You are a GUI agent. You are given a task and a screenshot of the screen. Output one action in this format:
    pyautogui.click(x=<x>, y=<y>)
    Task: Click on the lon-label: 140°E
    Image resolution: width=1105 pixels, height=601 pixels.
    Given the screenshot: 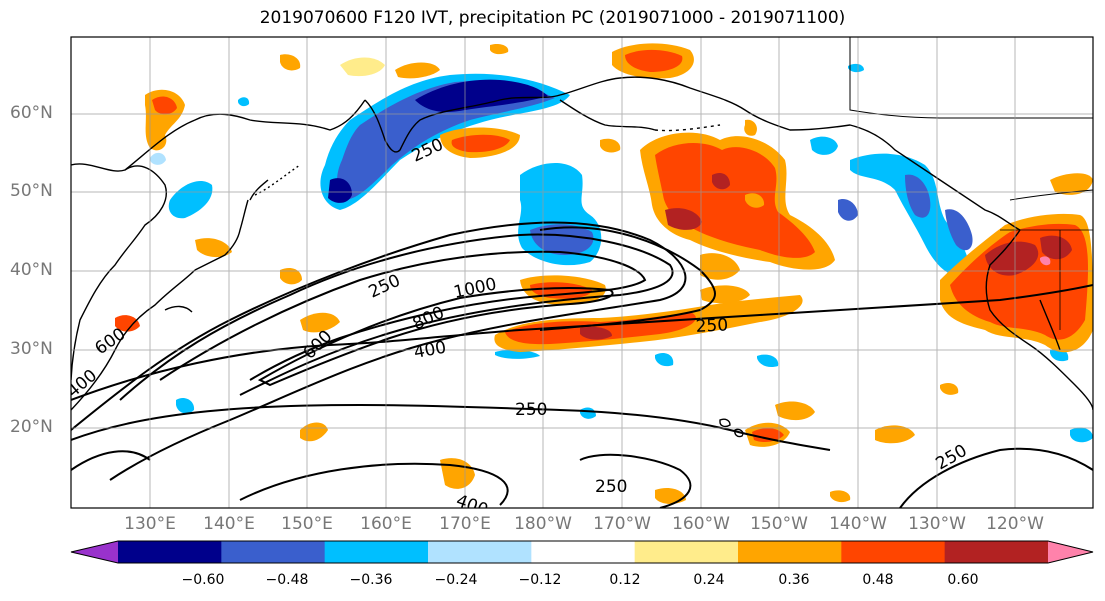 What is the action you would take?
    pyautogui.click(x=229, y=524)
    